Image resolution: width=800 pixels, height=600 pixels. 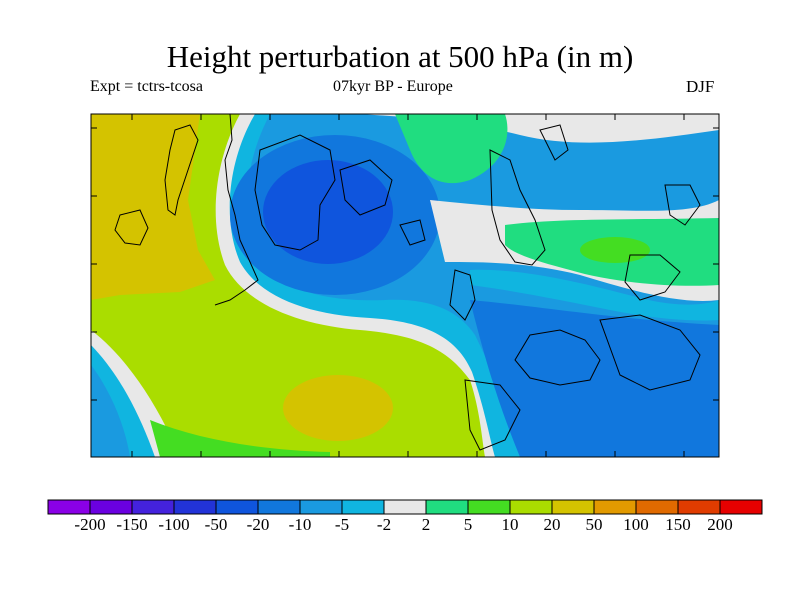 I want to click on colorbar-tick-label: -150, so click(x=132, y=524).